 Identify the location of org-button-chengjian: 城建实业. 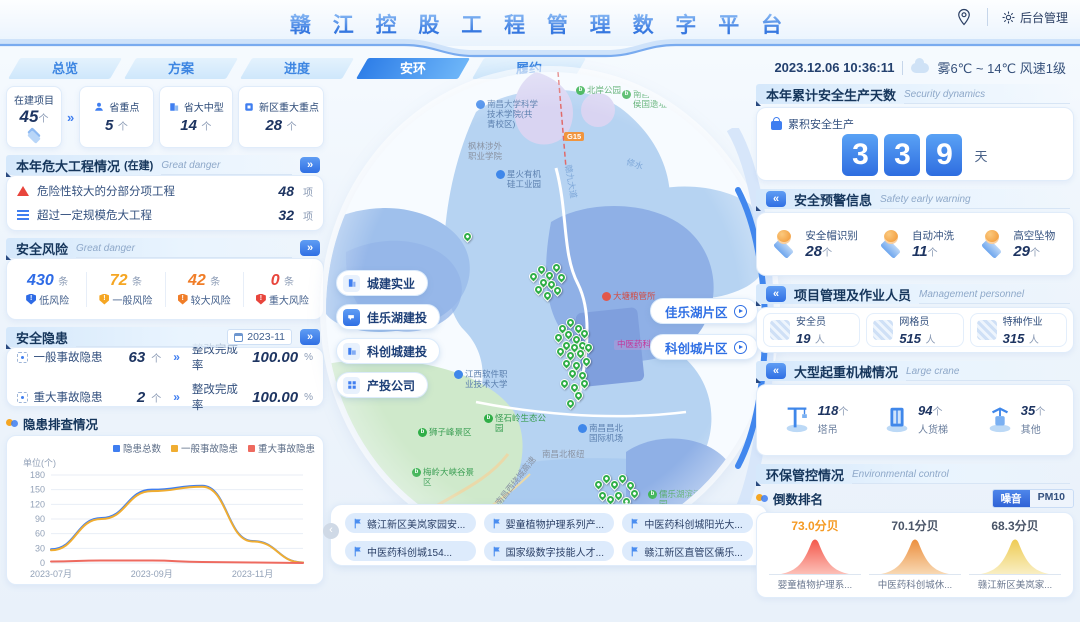
(382, 283).